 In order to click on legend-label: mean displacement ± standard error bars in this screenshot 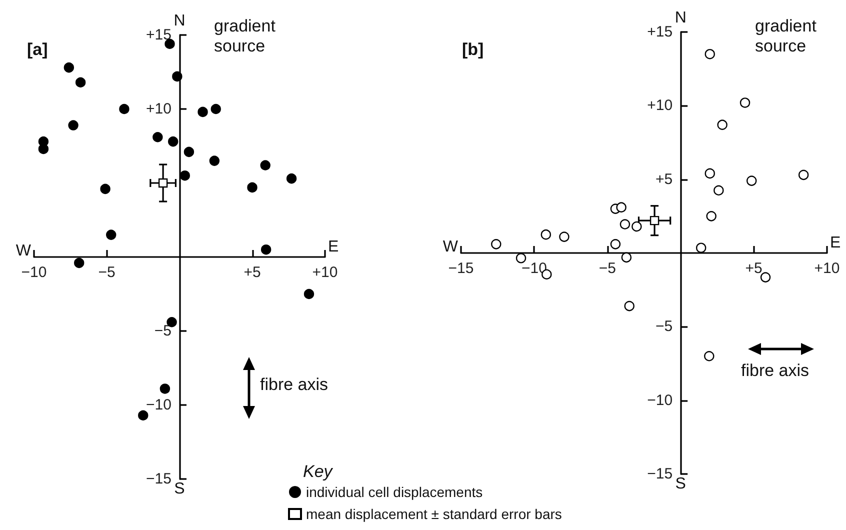, I will do `click(434, 514)`.